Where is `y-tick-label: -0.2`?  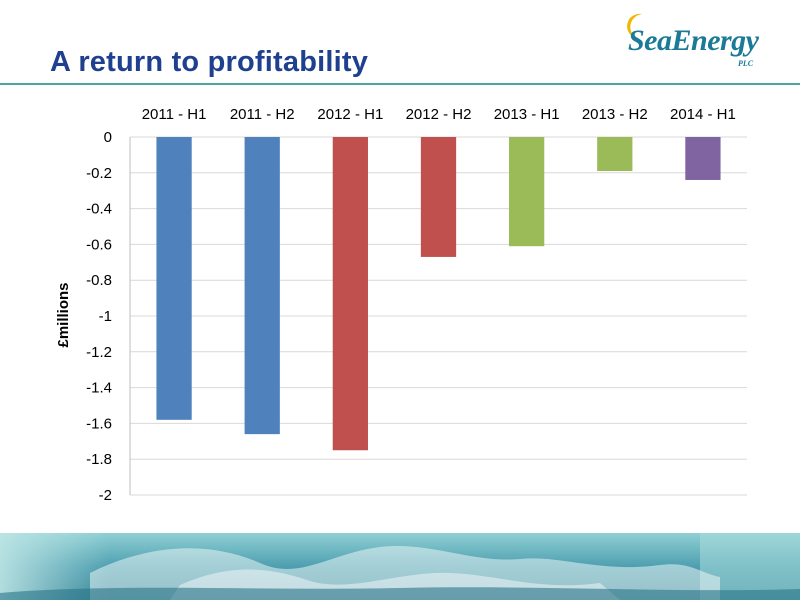 y-tick-label: -0.2 is located at coordinates (99, 173).